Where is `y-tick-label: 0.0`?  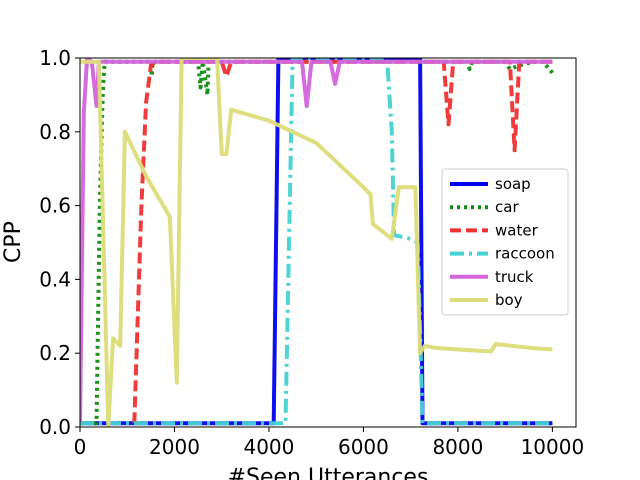 y-tick-label: 0.0 is located at coordinates (55, 427).